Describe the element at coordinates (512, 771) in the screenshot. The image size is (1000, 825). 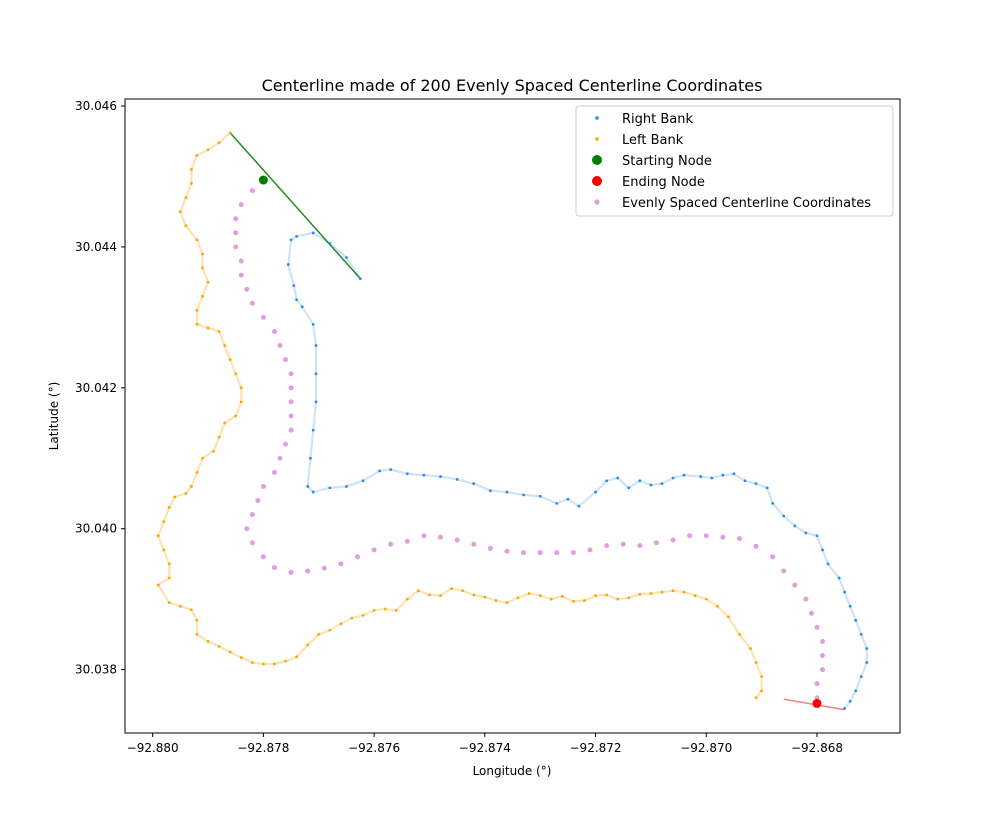
I see `x-axis-label: Longitude (°)` at that location.